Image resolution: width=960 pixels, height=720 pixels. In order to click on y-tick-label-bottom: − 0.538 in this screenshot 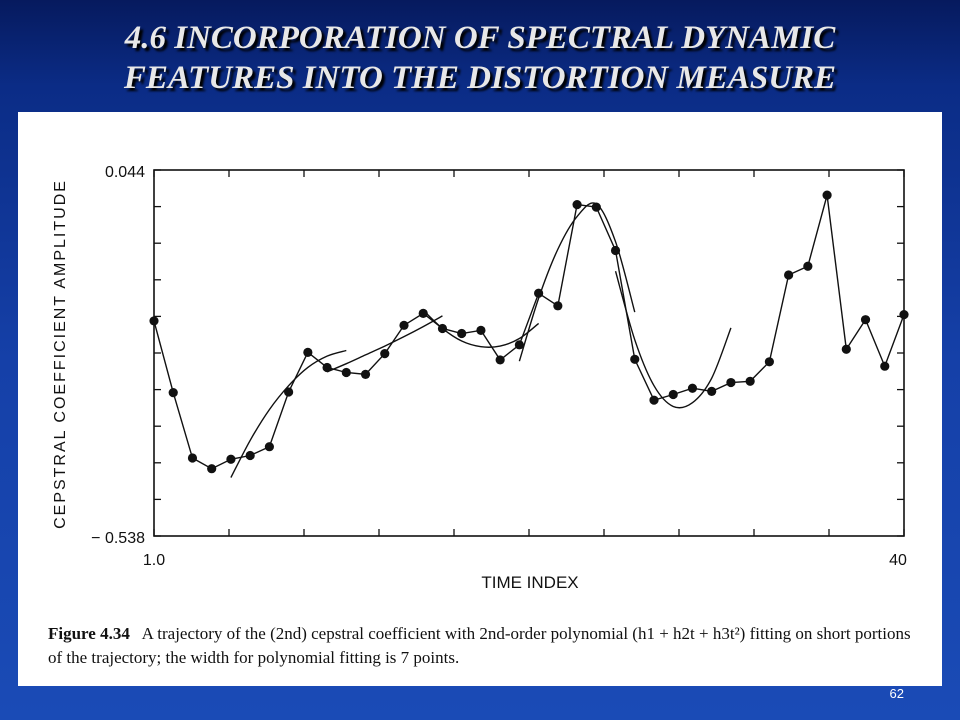, I will do `click(118, 538)`.